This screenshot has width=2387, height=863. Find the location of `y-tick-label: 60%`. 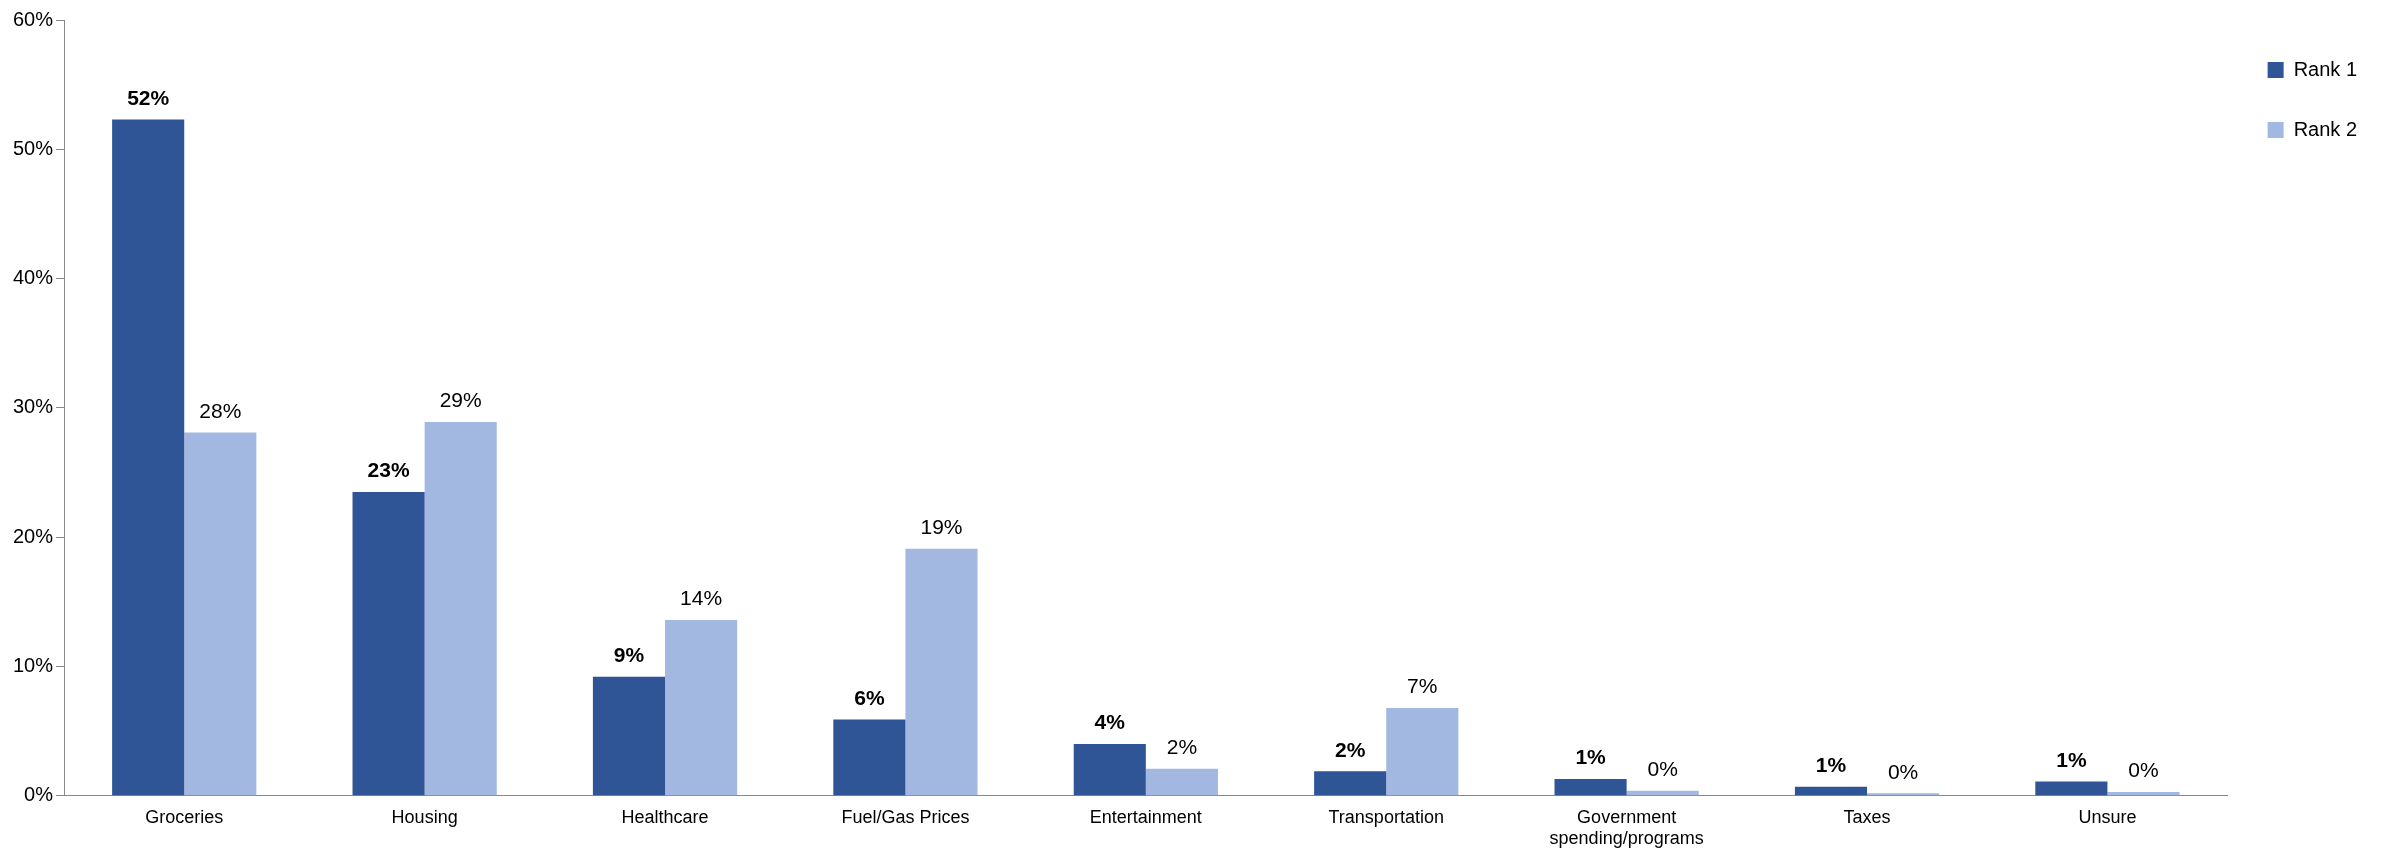

y-tick-label: 60% is located at coordinates (33, 18).